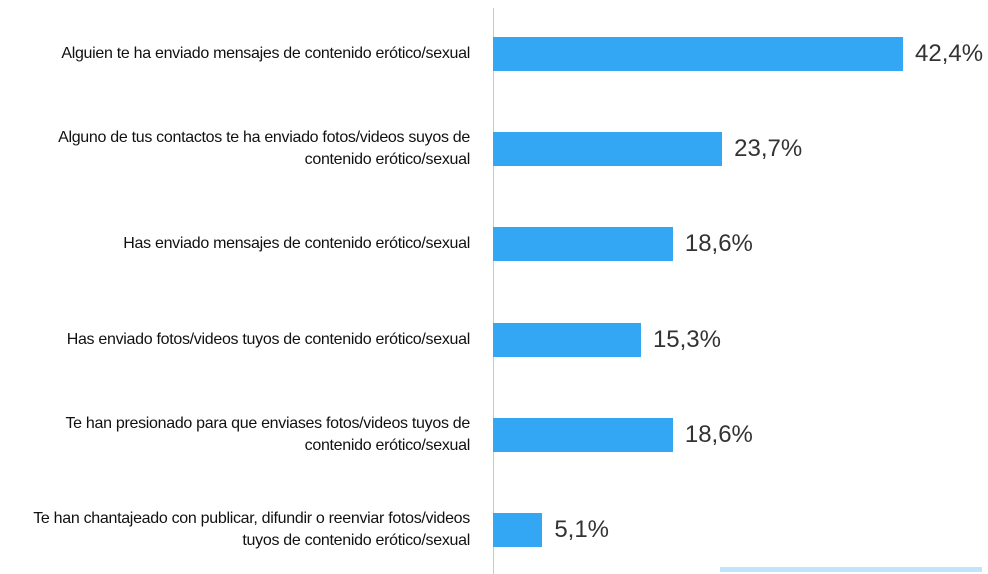 The height and width of the screenshot is (574, 988). What do you see at coordinates (949, 53) in the screenshot?
I see `value-label: 42,4%` at bounding box center [949, 53].